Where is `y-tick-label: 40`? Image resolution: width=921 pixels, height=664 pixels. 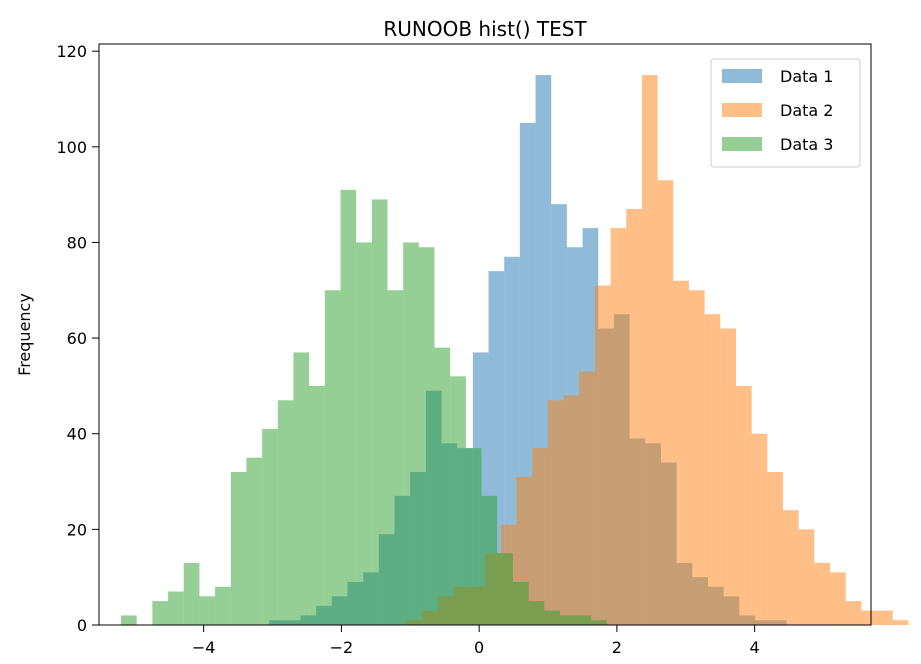 y-tick-label: 40 is located at coordinates (77, 434).